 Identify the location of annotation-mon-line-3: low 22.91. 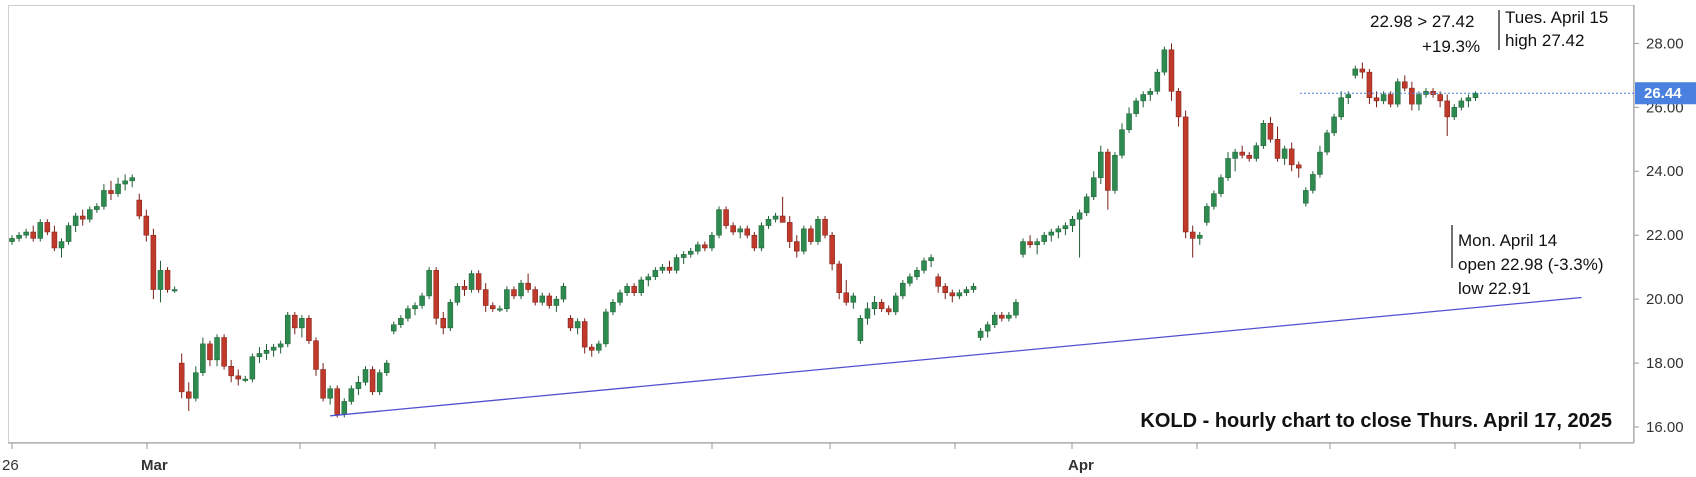
(1494, 288).